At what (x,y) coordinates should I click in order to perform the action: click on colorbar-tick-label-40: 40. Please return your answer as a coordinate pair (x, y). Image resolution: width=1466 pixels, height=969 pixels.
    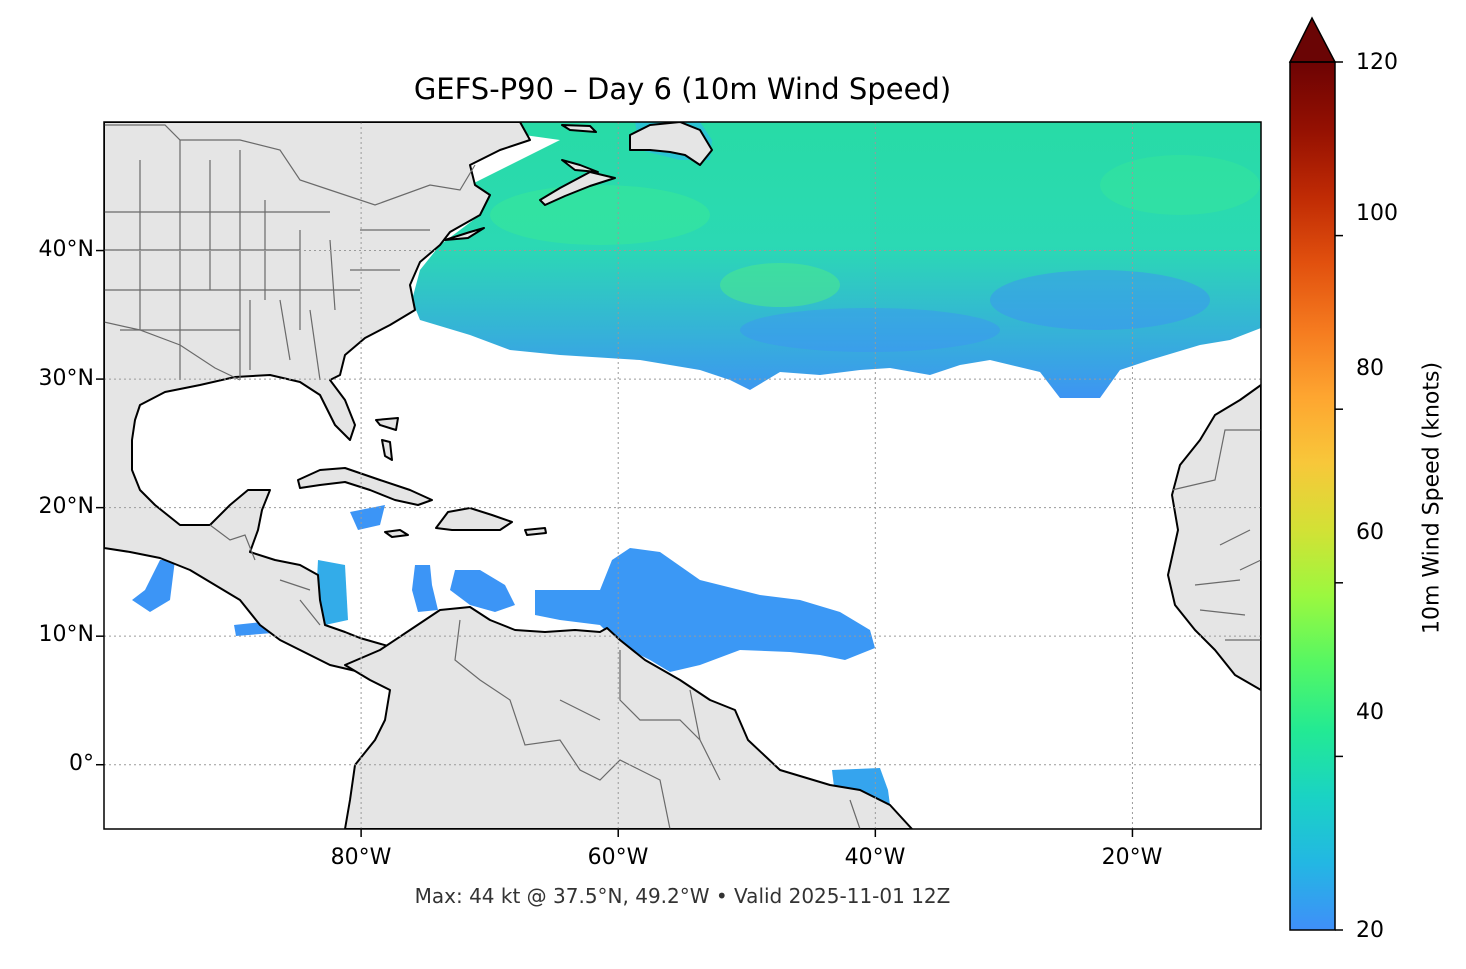
    Looking at the image, I should click on (1370, 712).